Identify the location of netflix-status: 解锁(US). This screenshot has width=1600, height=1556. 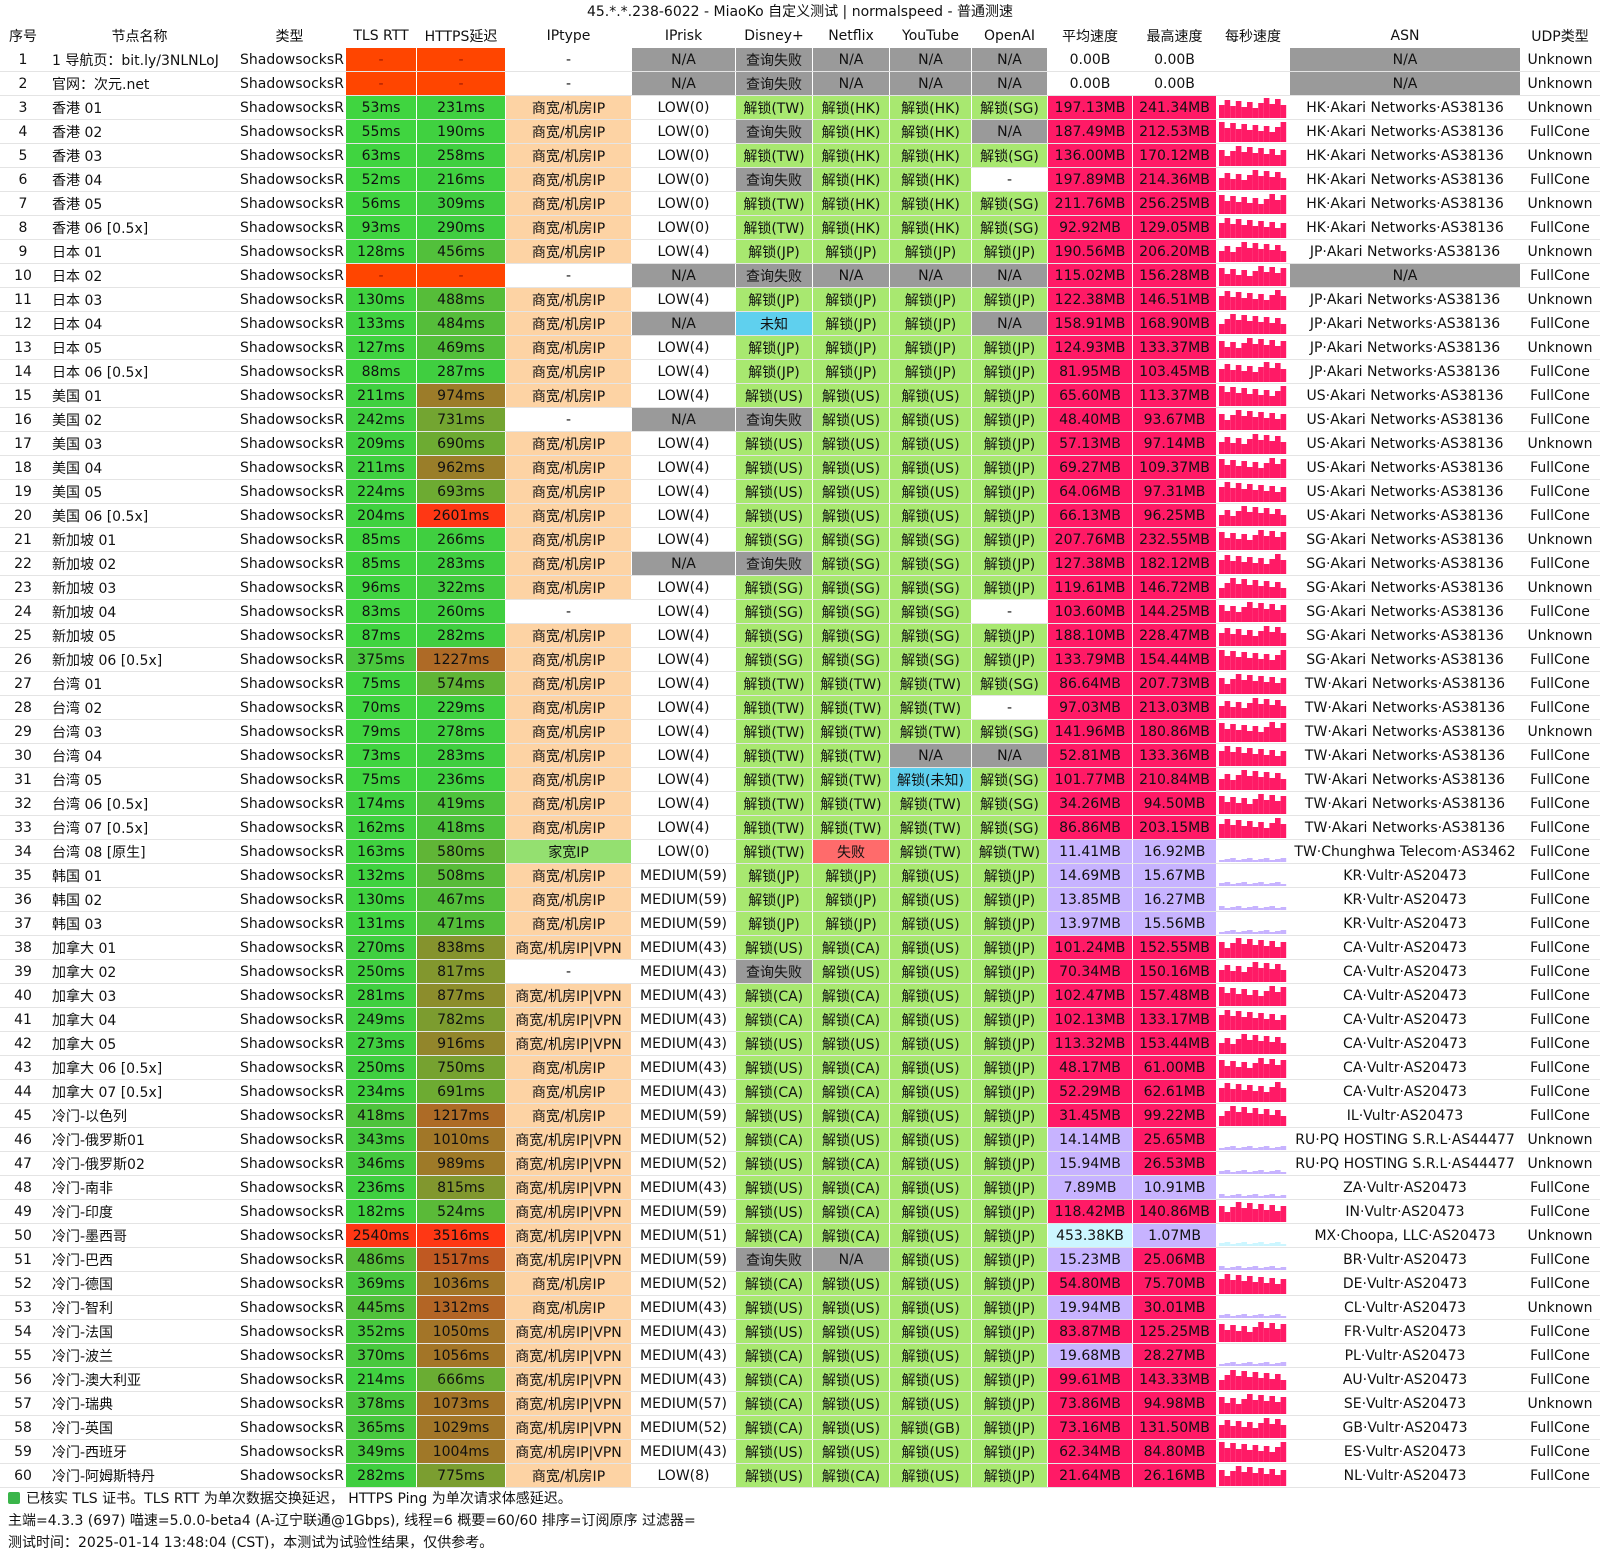
(851, 419).